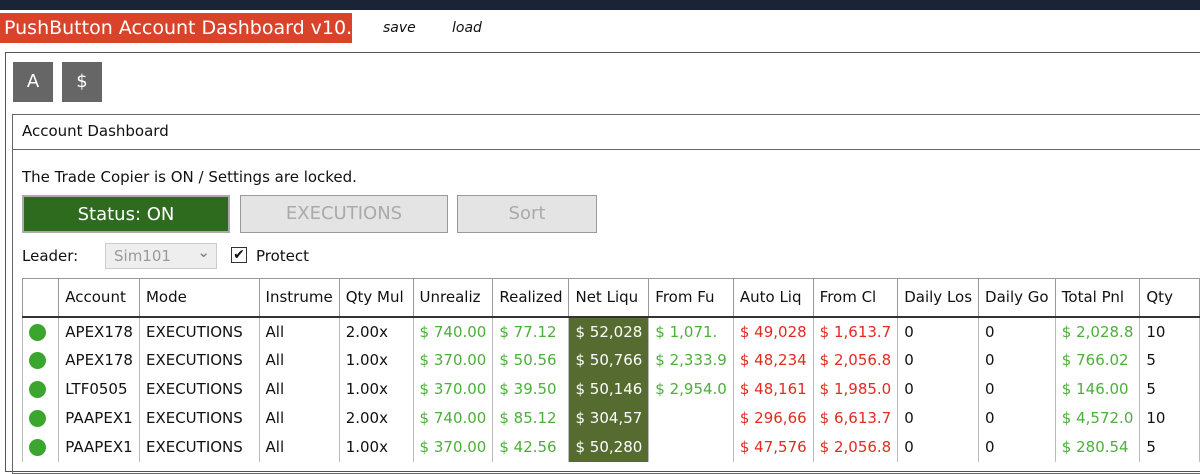 Image resolution: width=1200 pixels, height=474 pixels. I want to click on header-cell: Qty, so click(1169, 298).